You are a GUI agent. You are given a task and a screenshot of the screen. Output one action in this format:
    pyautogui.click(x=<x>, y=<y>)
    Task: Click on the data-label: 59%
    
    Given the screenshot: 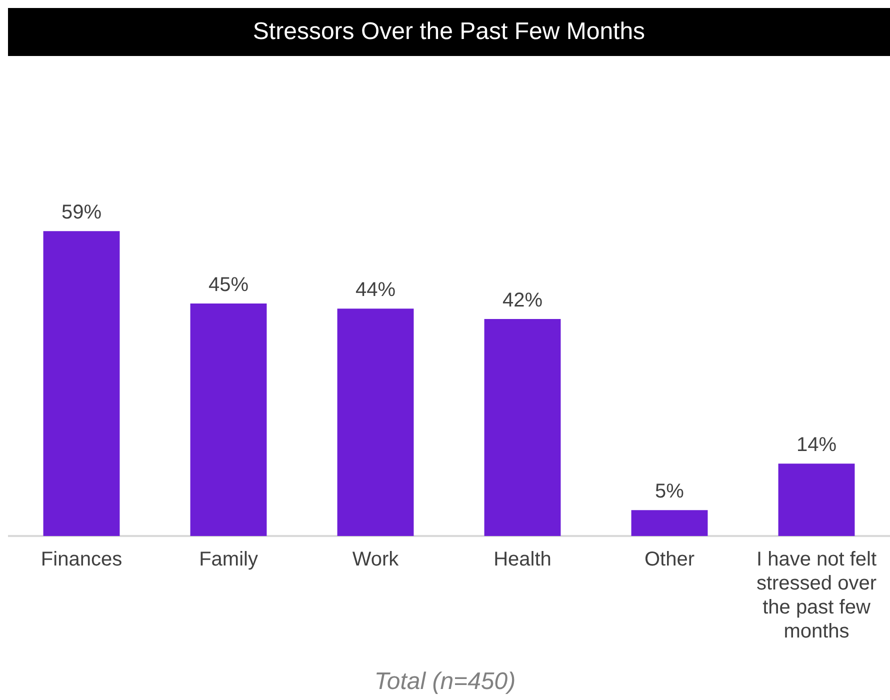 What is the action you would take?
    pyautogui.click(x=81, y=213)
    